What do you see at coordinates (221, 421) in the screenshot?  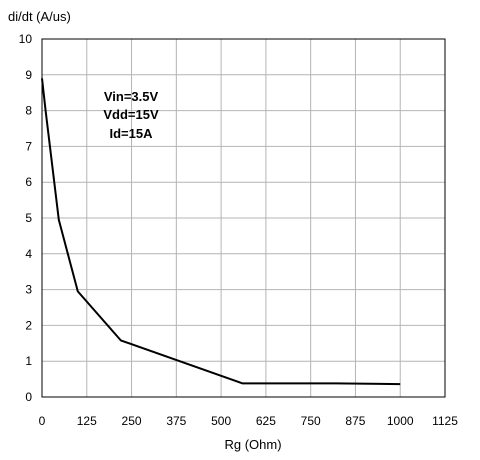 I see `x-tick-label: 500` at bounding box center [221, 421].